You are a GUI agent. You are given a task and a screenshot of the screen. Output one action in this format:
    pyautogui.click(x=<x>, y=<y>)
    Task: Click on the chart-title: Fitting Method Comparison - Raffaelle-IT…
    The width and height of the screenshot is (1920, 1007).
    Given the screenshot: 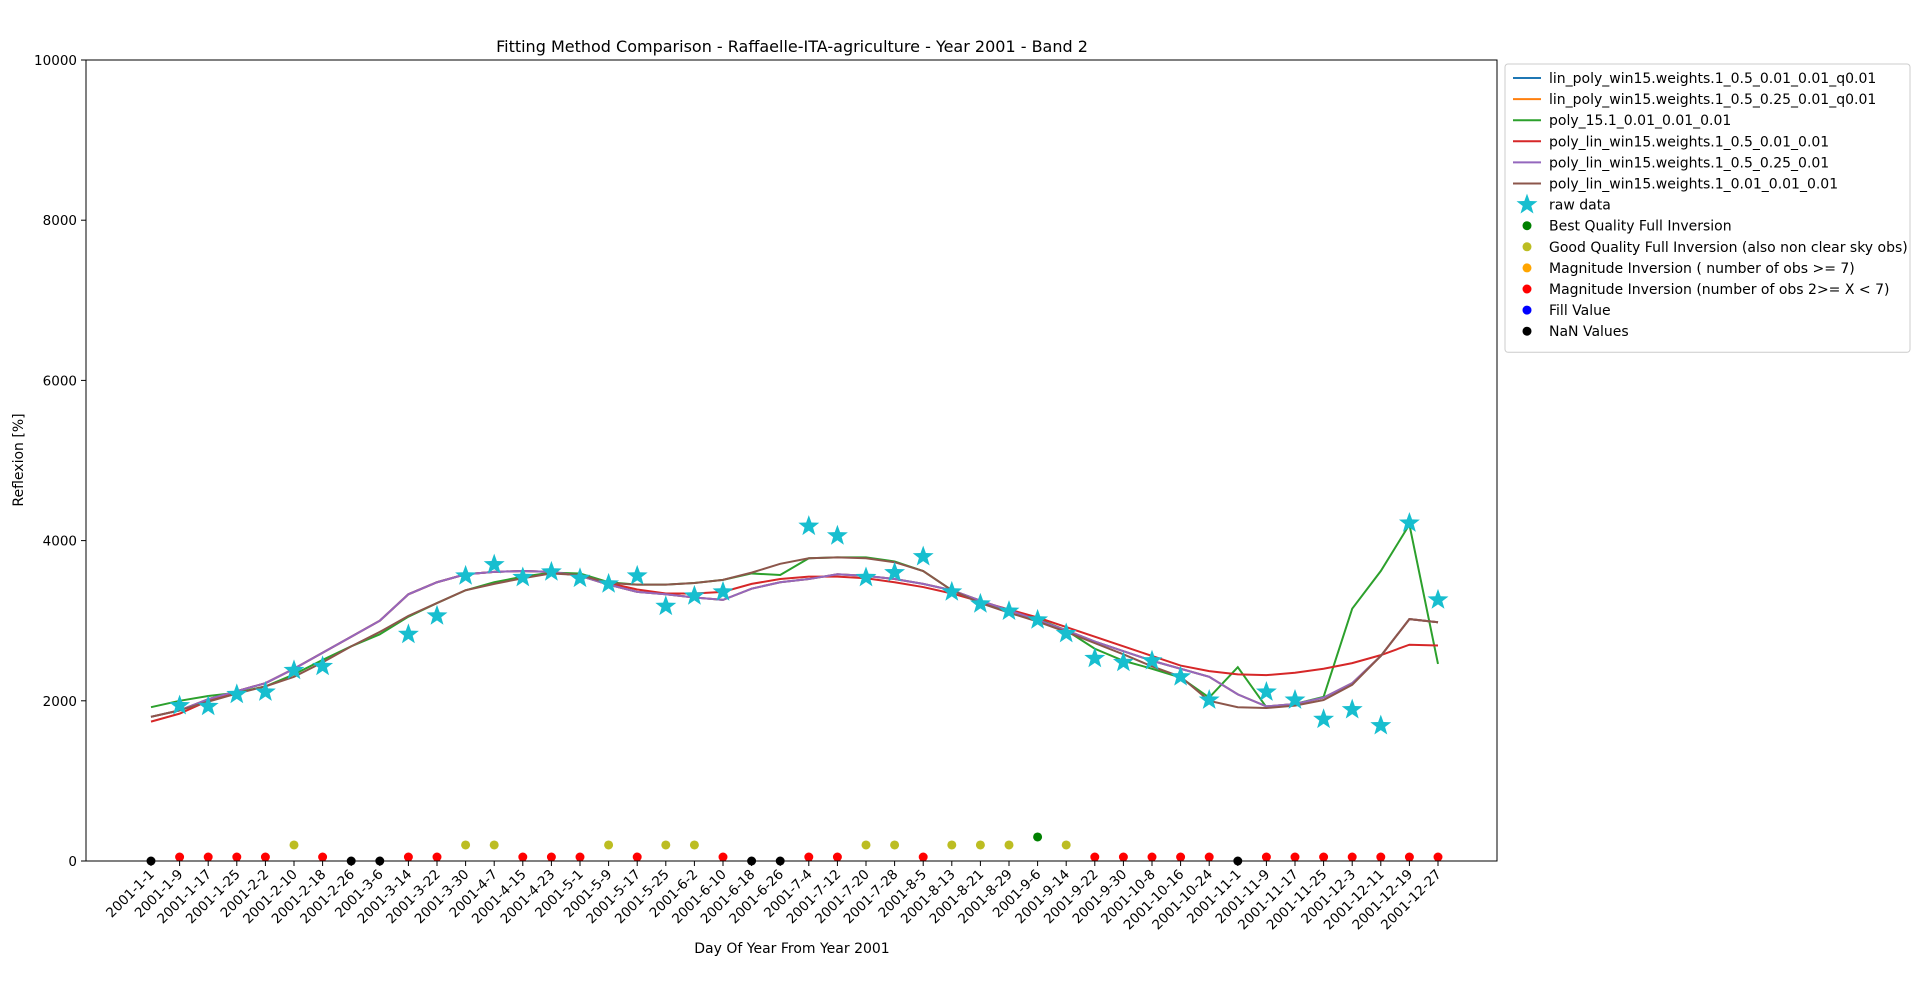 What is the action you would take?
    pyautogui.click(x=792, y=46)
    